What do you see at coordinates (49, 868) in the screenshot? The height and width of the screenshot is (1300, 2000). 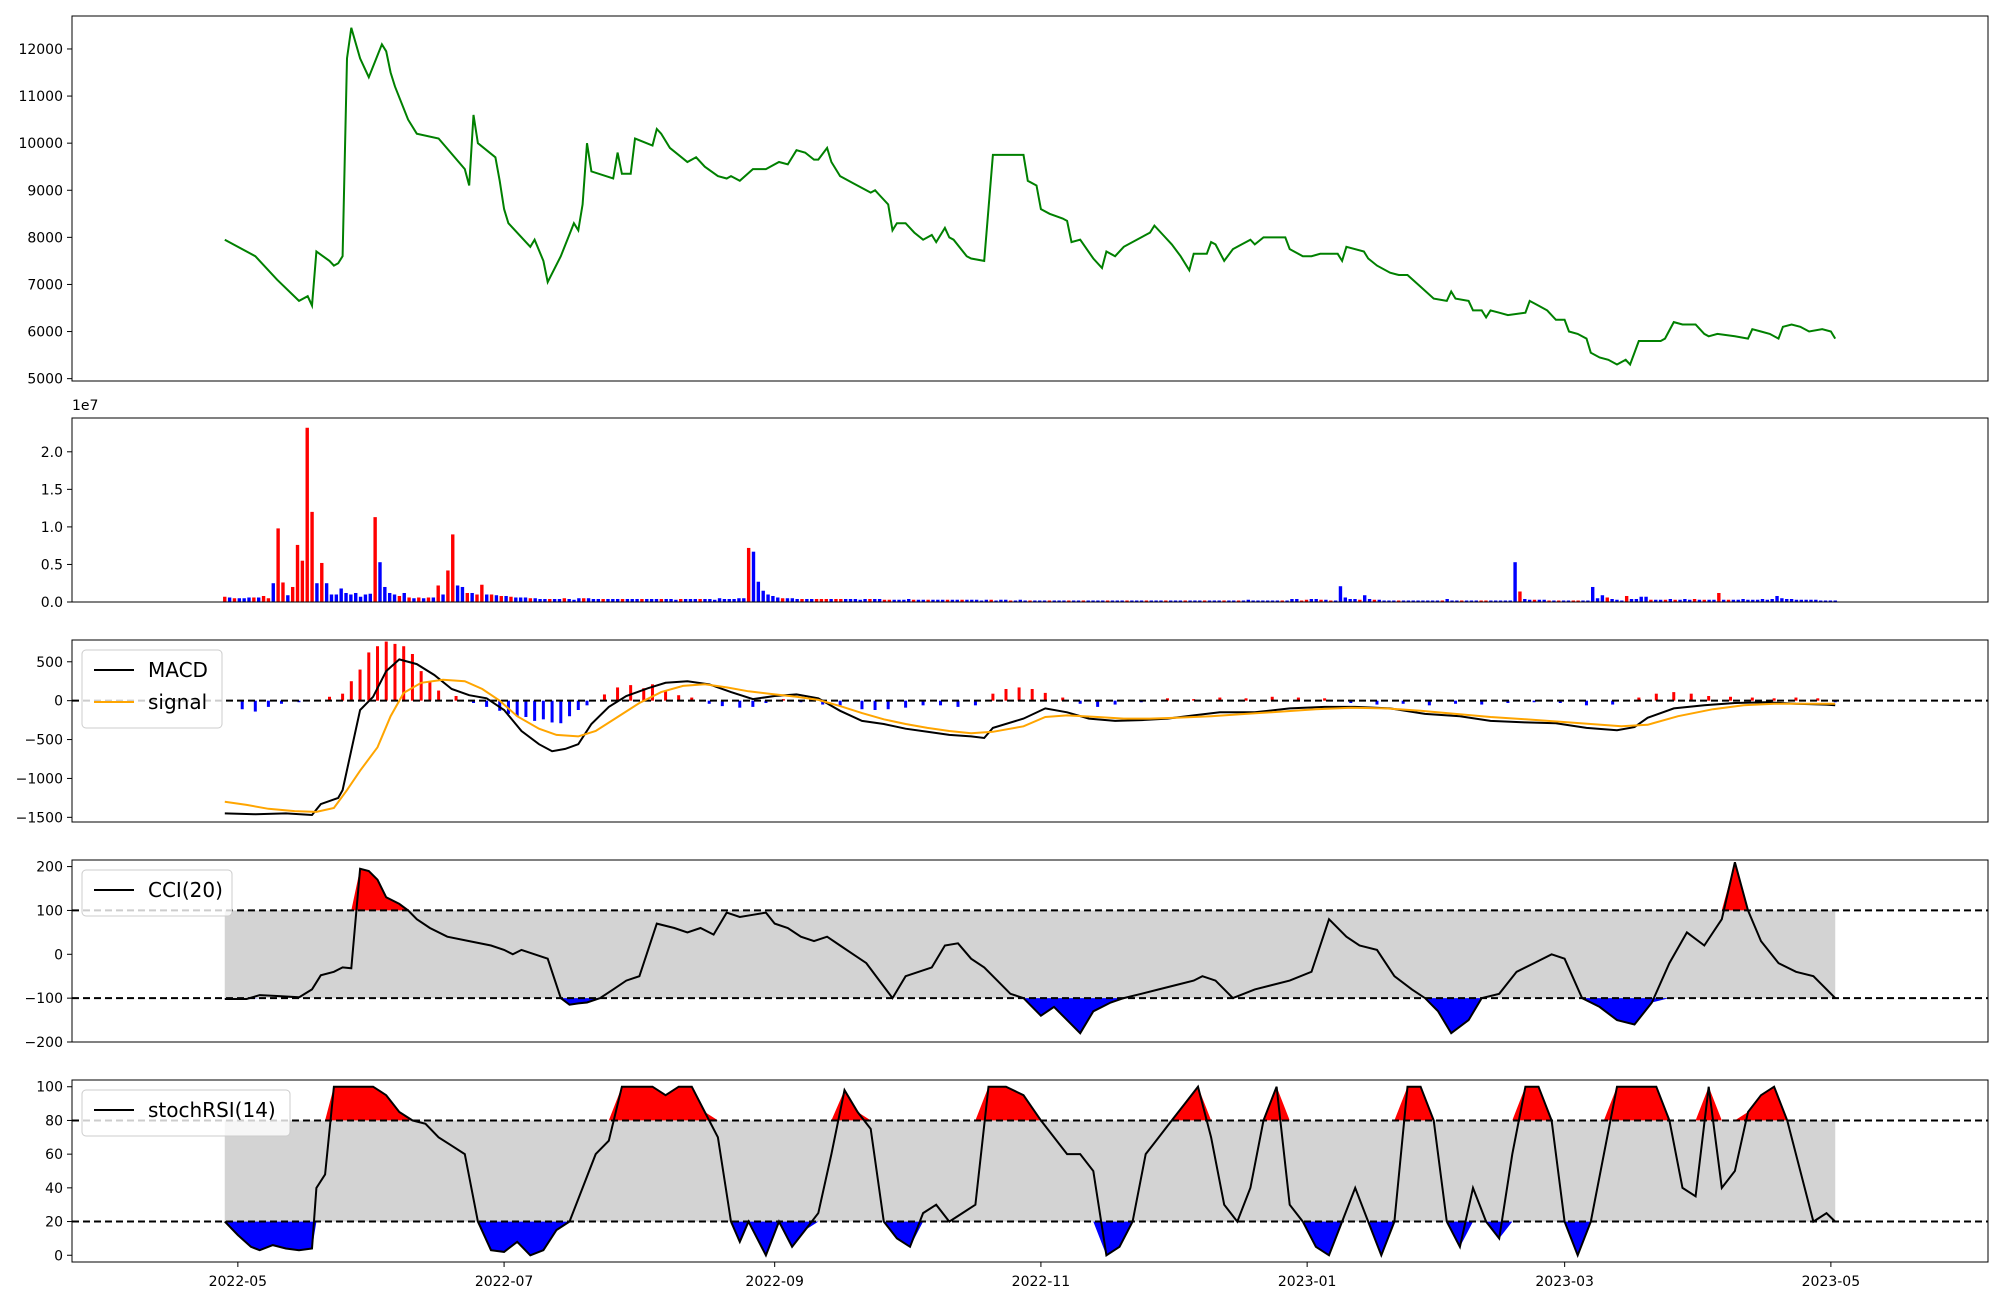 I see `cci-ytick-label: 200` at bounding box center [49, 868].